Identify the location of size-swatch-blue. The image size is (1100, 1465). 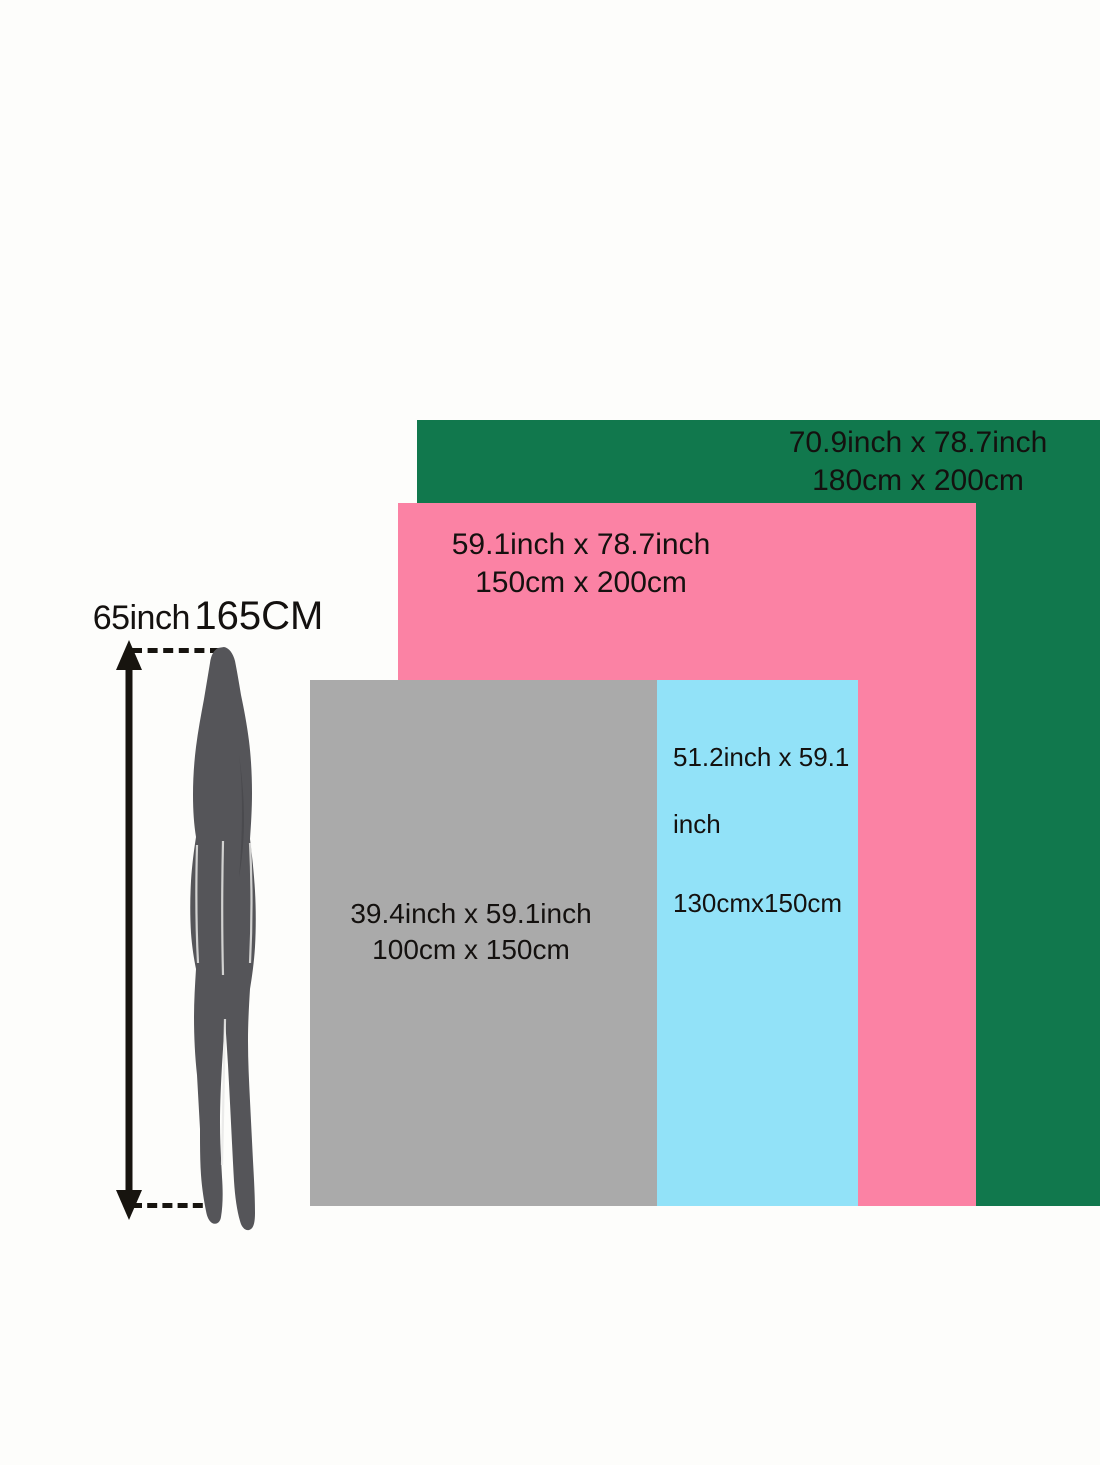
(757, 943).